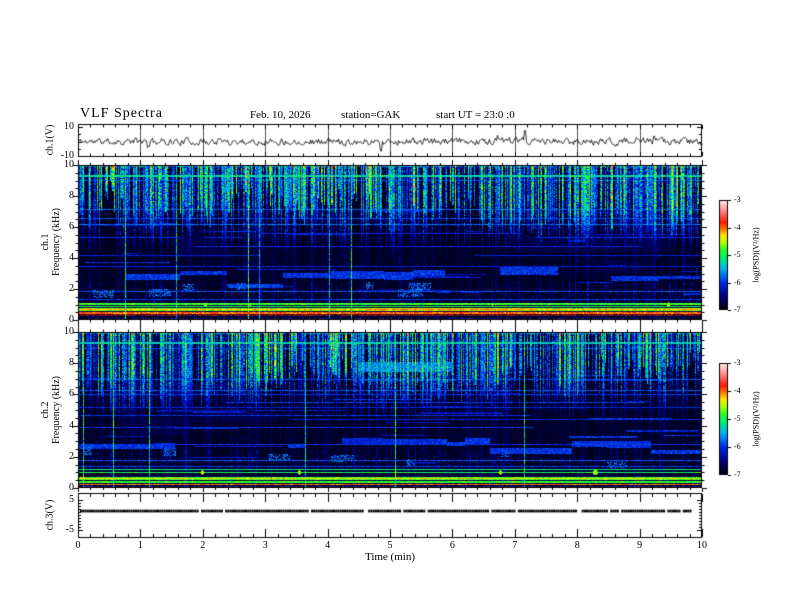 The height and width of the screenshot is (612, 792). What do you see at coordinates (452, 545) in the screenshot?
I see `x-tick-label: 6` at bounding box center [452, 545].